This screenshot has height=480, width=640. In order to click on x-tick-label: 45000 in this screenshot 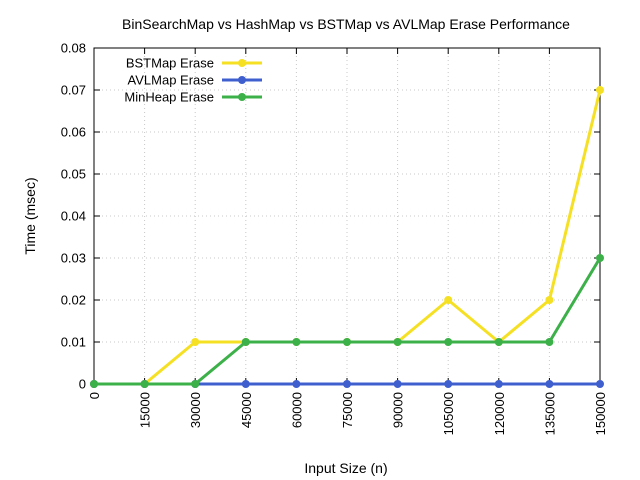, I will do `click(246, 410)`.